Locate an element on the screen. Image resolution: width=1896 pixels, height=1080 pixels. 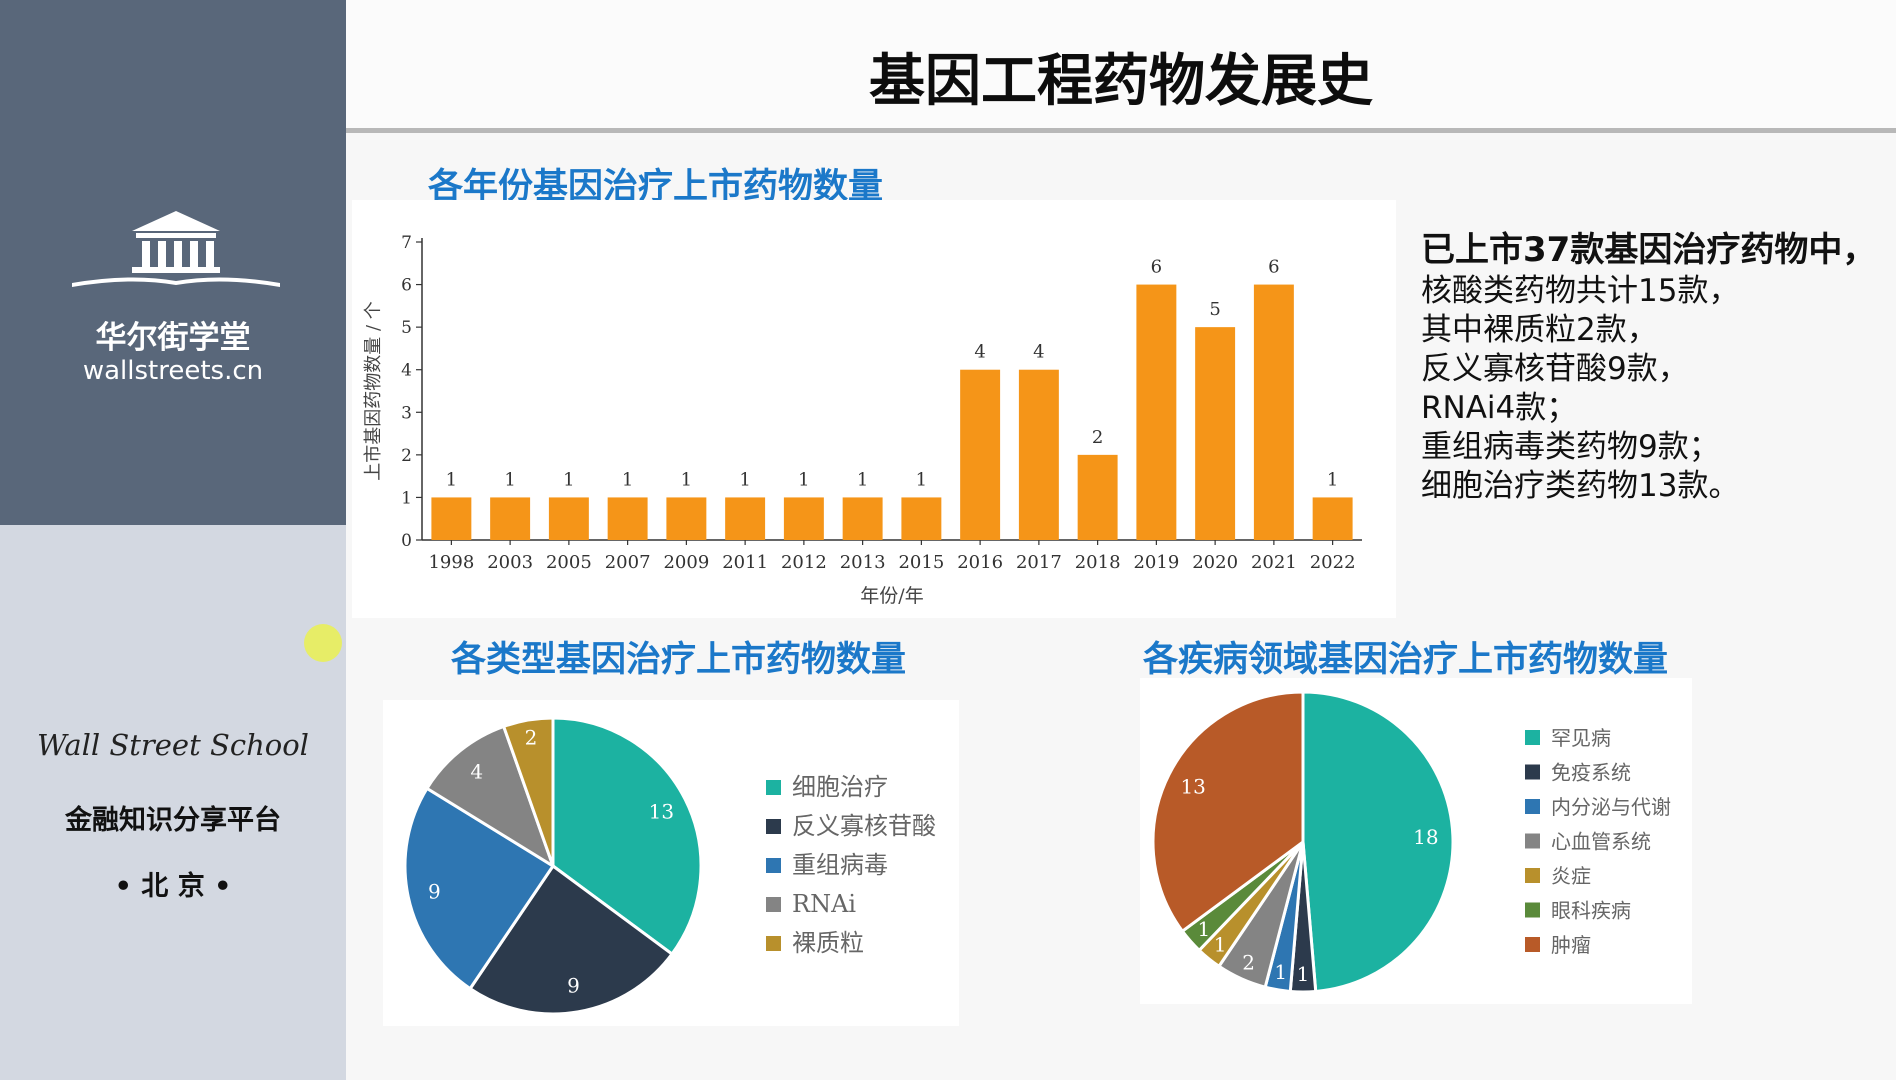
disease-pie-panel: 18 1 1 2 1 1 13 罕见病 免疫系统 内分泌与代谢 心血管系统 炎症 眼科疾病 肿瘤 is located at coordinates (1416, 841).